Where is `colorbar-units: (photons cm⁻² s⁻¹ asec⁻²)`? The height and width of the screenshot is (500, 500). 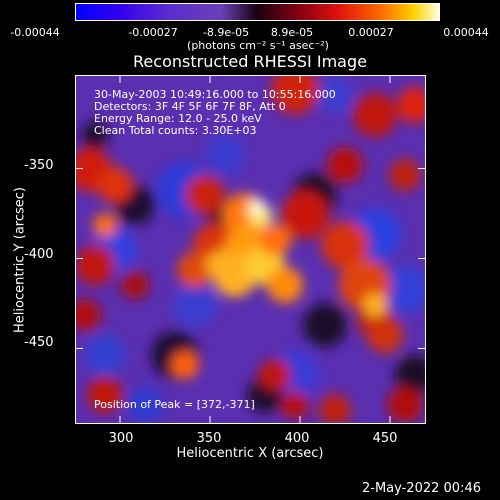 colorbar-units: (photons cm⁻² s⁻¹ asec⁻²) is located at coordinates (258, 45).